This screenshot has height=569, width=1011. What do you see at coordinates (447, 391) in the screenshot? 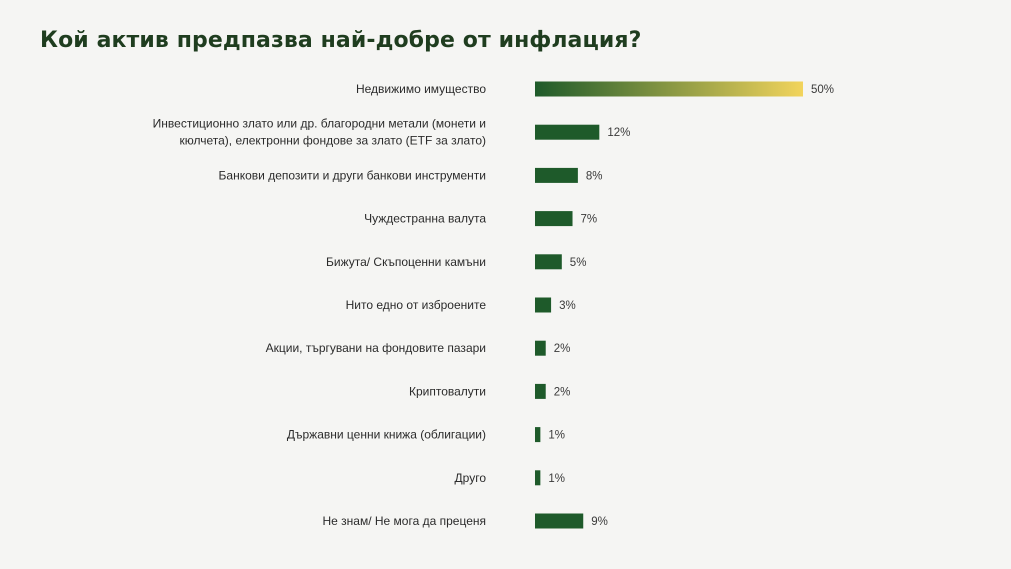
I see `category-label: Криптовалути` at bounding box center [447, 391].